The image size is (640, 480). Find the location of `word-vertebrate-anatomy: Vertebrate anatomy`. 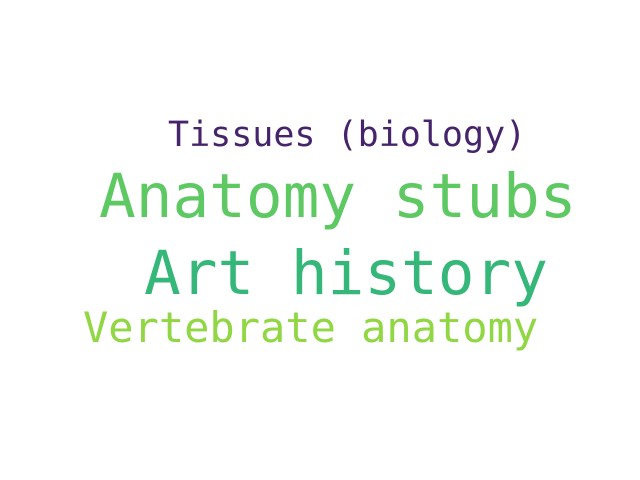

word-vertebrate-anatomy: Vertebrate anatomy is located at coordinates (311, 327).